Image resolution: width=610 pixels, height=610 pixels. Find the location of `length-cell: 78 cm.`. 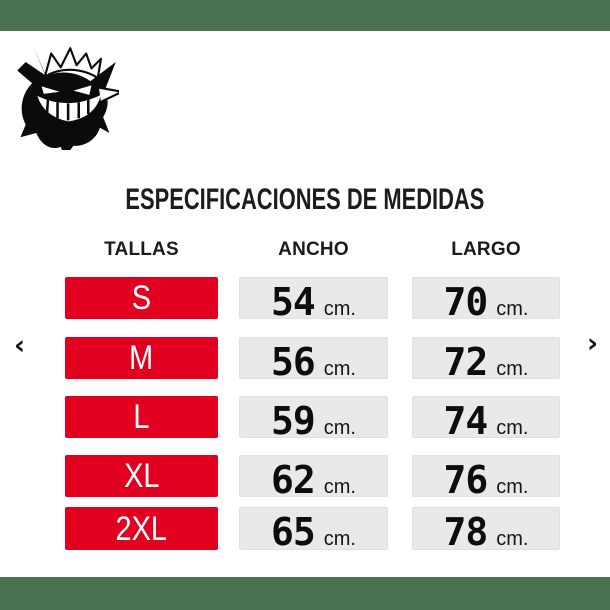

length-cell: 78 cm. is located at coordinates (486, 530).